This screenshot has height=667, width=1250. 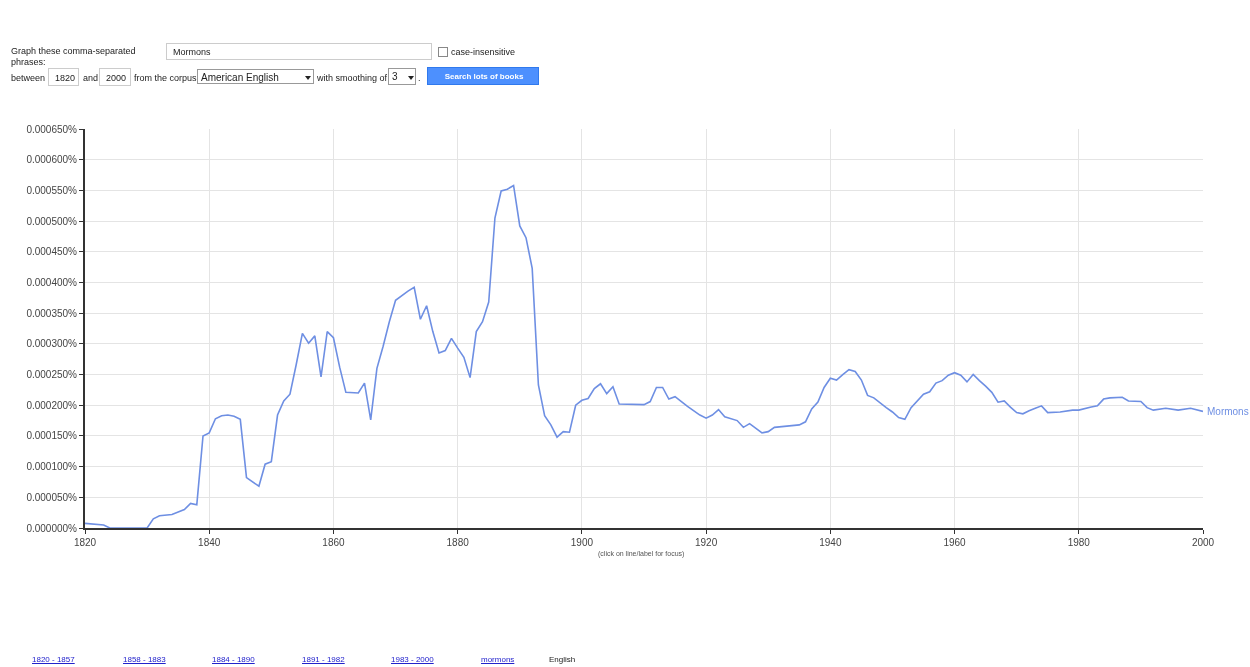 I want to click on text: English, so click(x=562, y=659).